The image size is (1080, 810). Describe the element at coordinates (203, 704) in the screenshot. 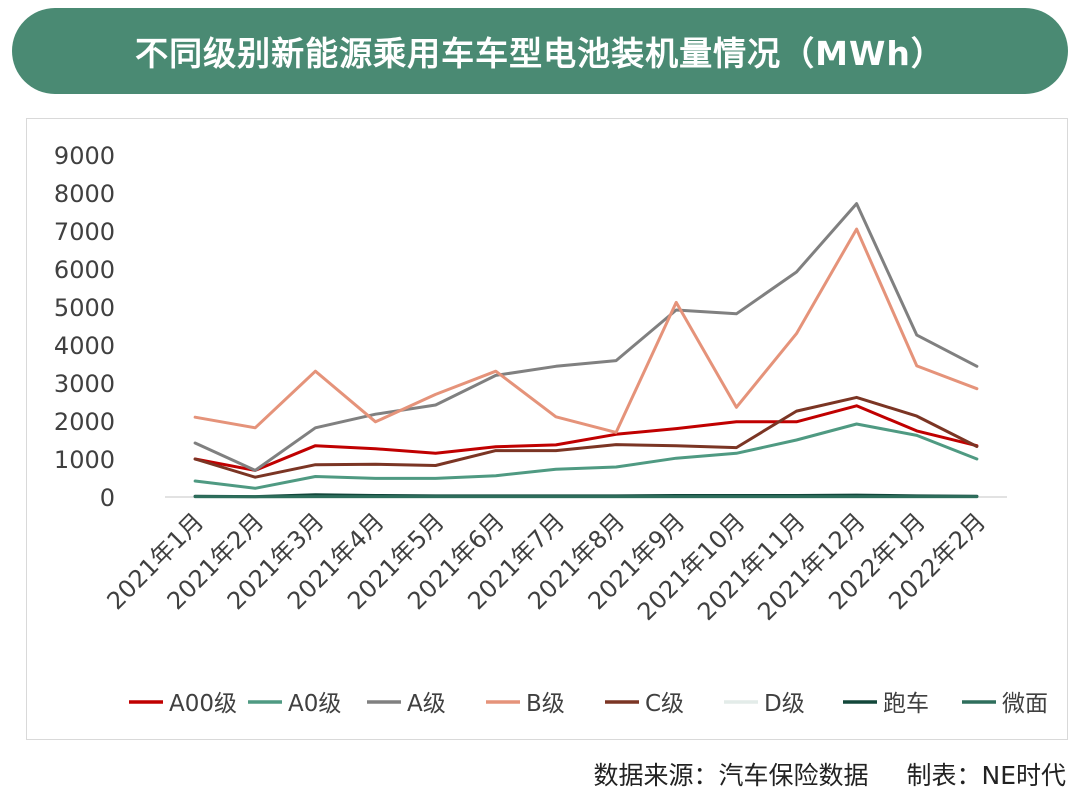

I see `legend-label: A00级` at that location.